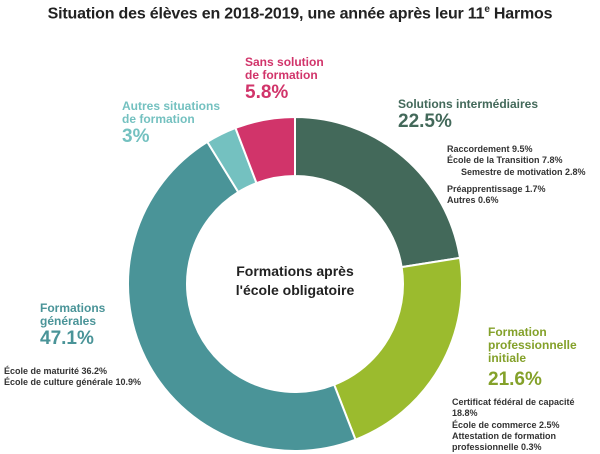 Image resolution: width=600 pixels, height=454 pixels. Describe the element at coordinates (73, 308) in the screenshot. I see `slice-name: Formations` at that location.